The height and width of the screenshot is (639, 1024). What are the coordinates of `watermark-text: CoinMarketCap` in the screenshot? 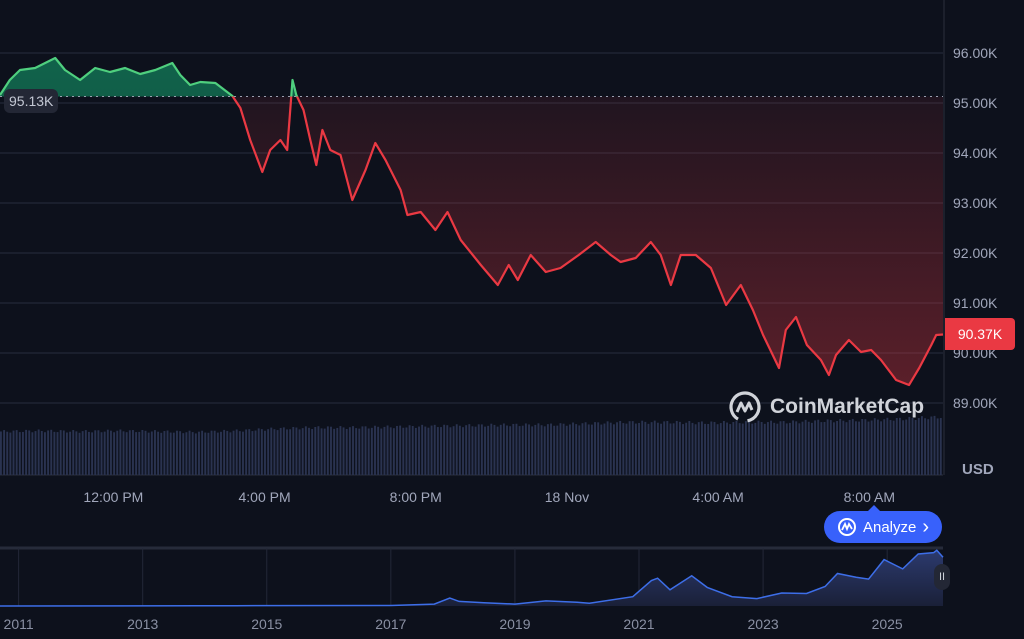 It's located at (847, 406).